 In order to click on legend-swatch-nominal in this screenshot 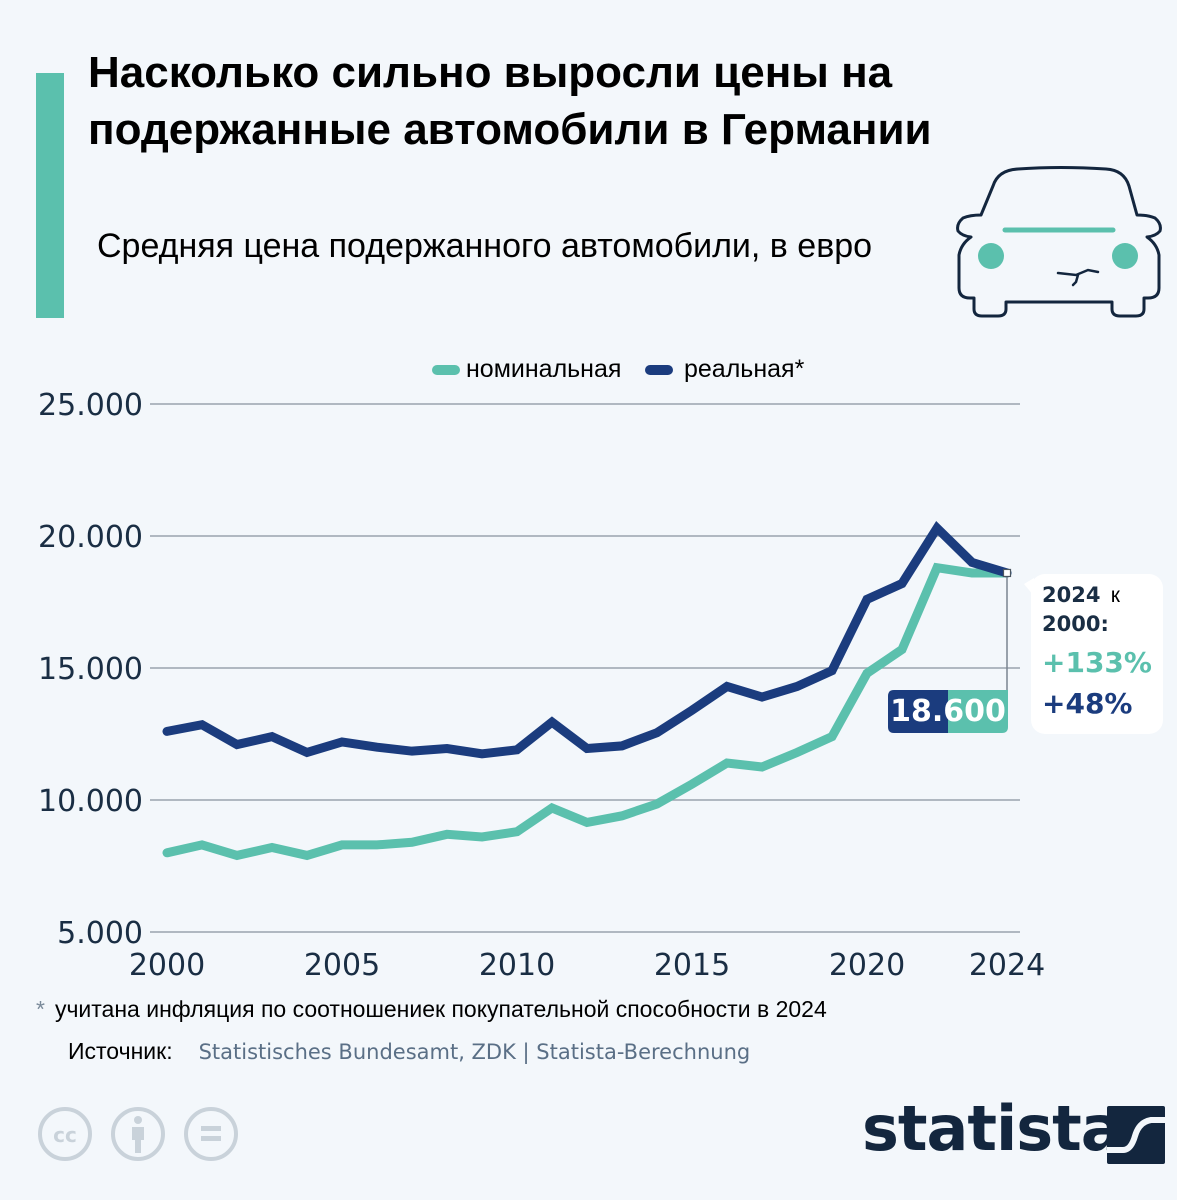, I will do `click(446, 369)`.